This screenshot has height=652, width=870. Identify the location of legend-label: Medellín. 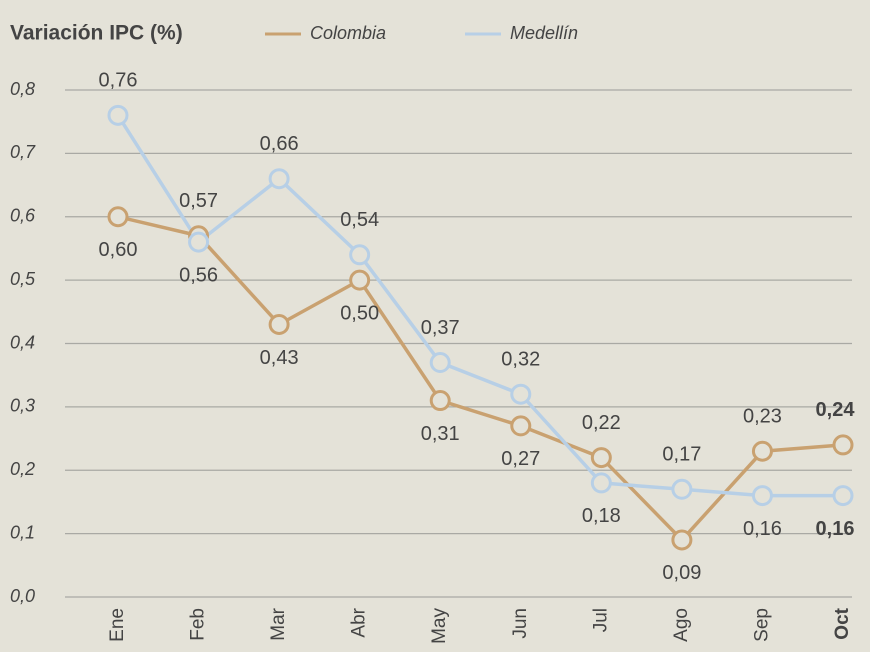
(544, 33).